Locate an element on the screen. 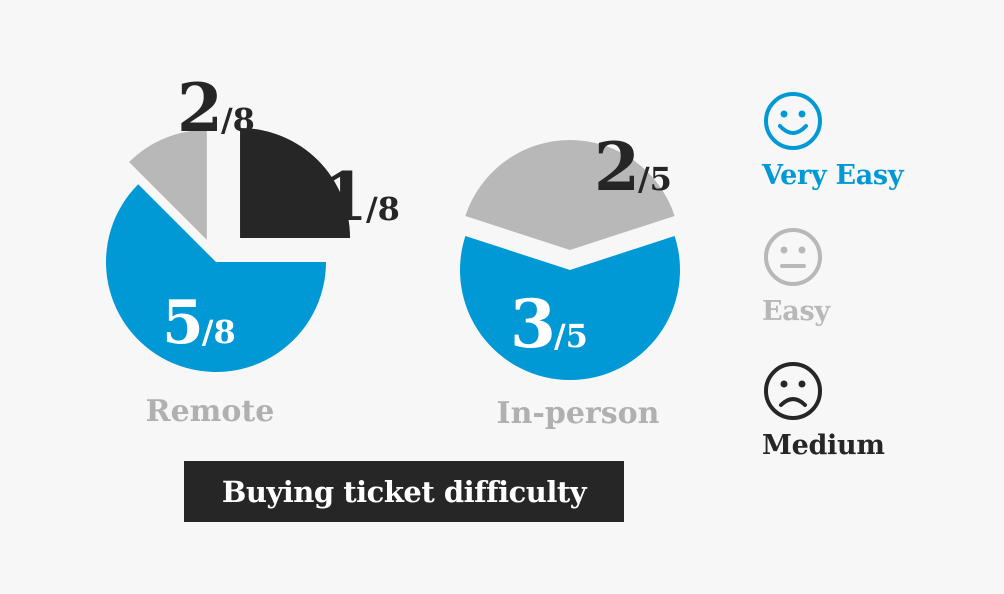  slice-label-remote-easy: 1/8 is located at coordinates (361, 197).